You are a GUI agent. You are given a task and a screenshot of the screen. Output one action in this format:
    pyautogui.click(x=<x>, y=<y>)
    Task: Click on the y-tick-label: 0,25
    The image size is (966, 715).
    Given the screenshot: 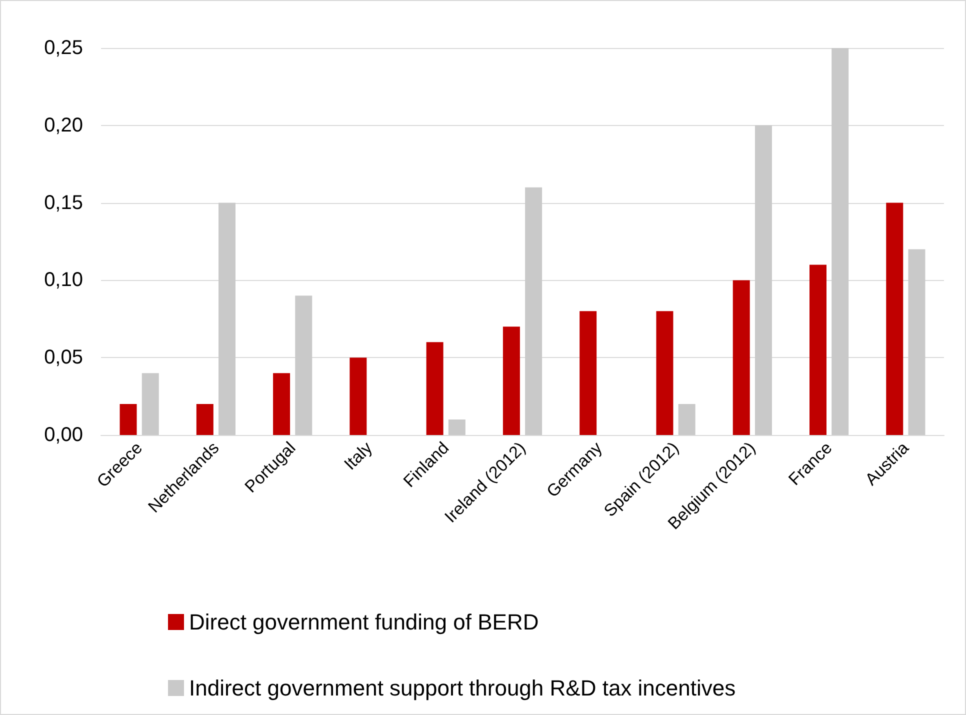 What is the action you would take?
    pyautogui.click(x=63, y=48)
    